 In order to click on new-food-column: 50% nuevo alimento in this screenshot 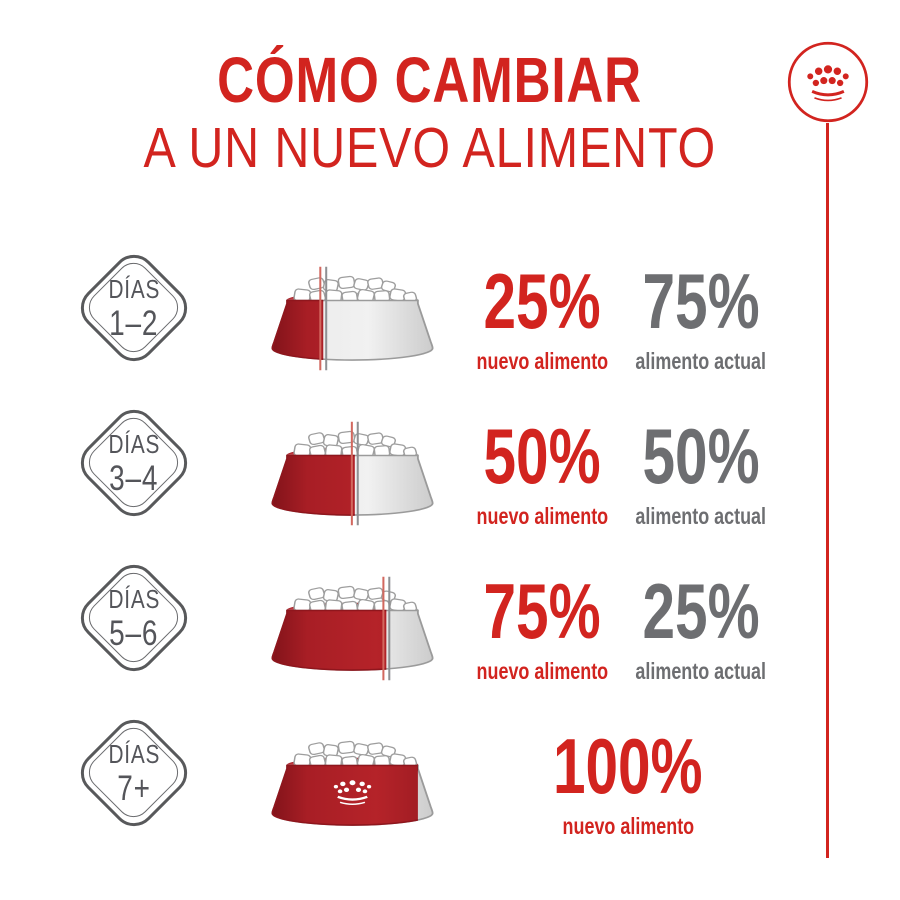, I will do `click(542, 472)`.